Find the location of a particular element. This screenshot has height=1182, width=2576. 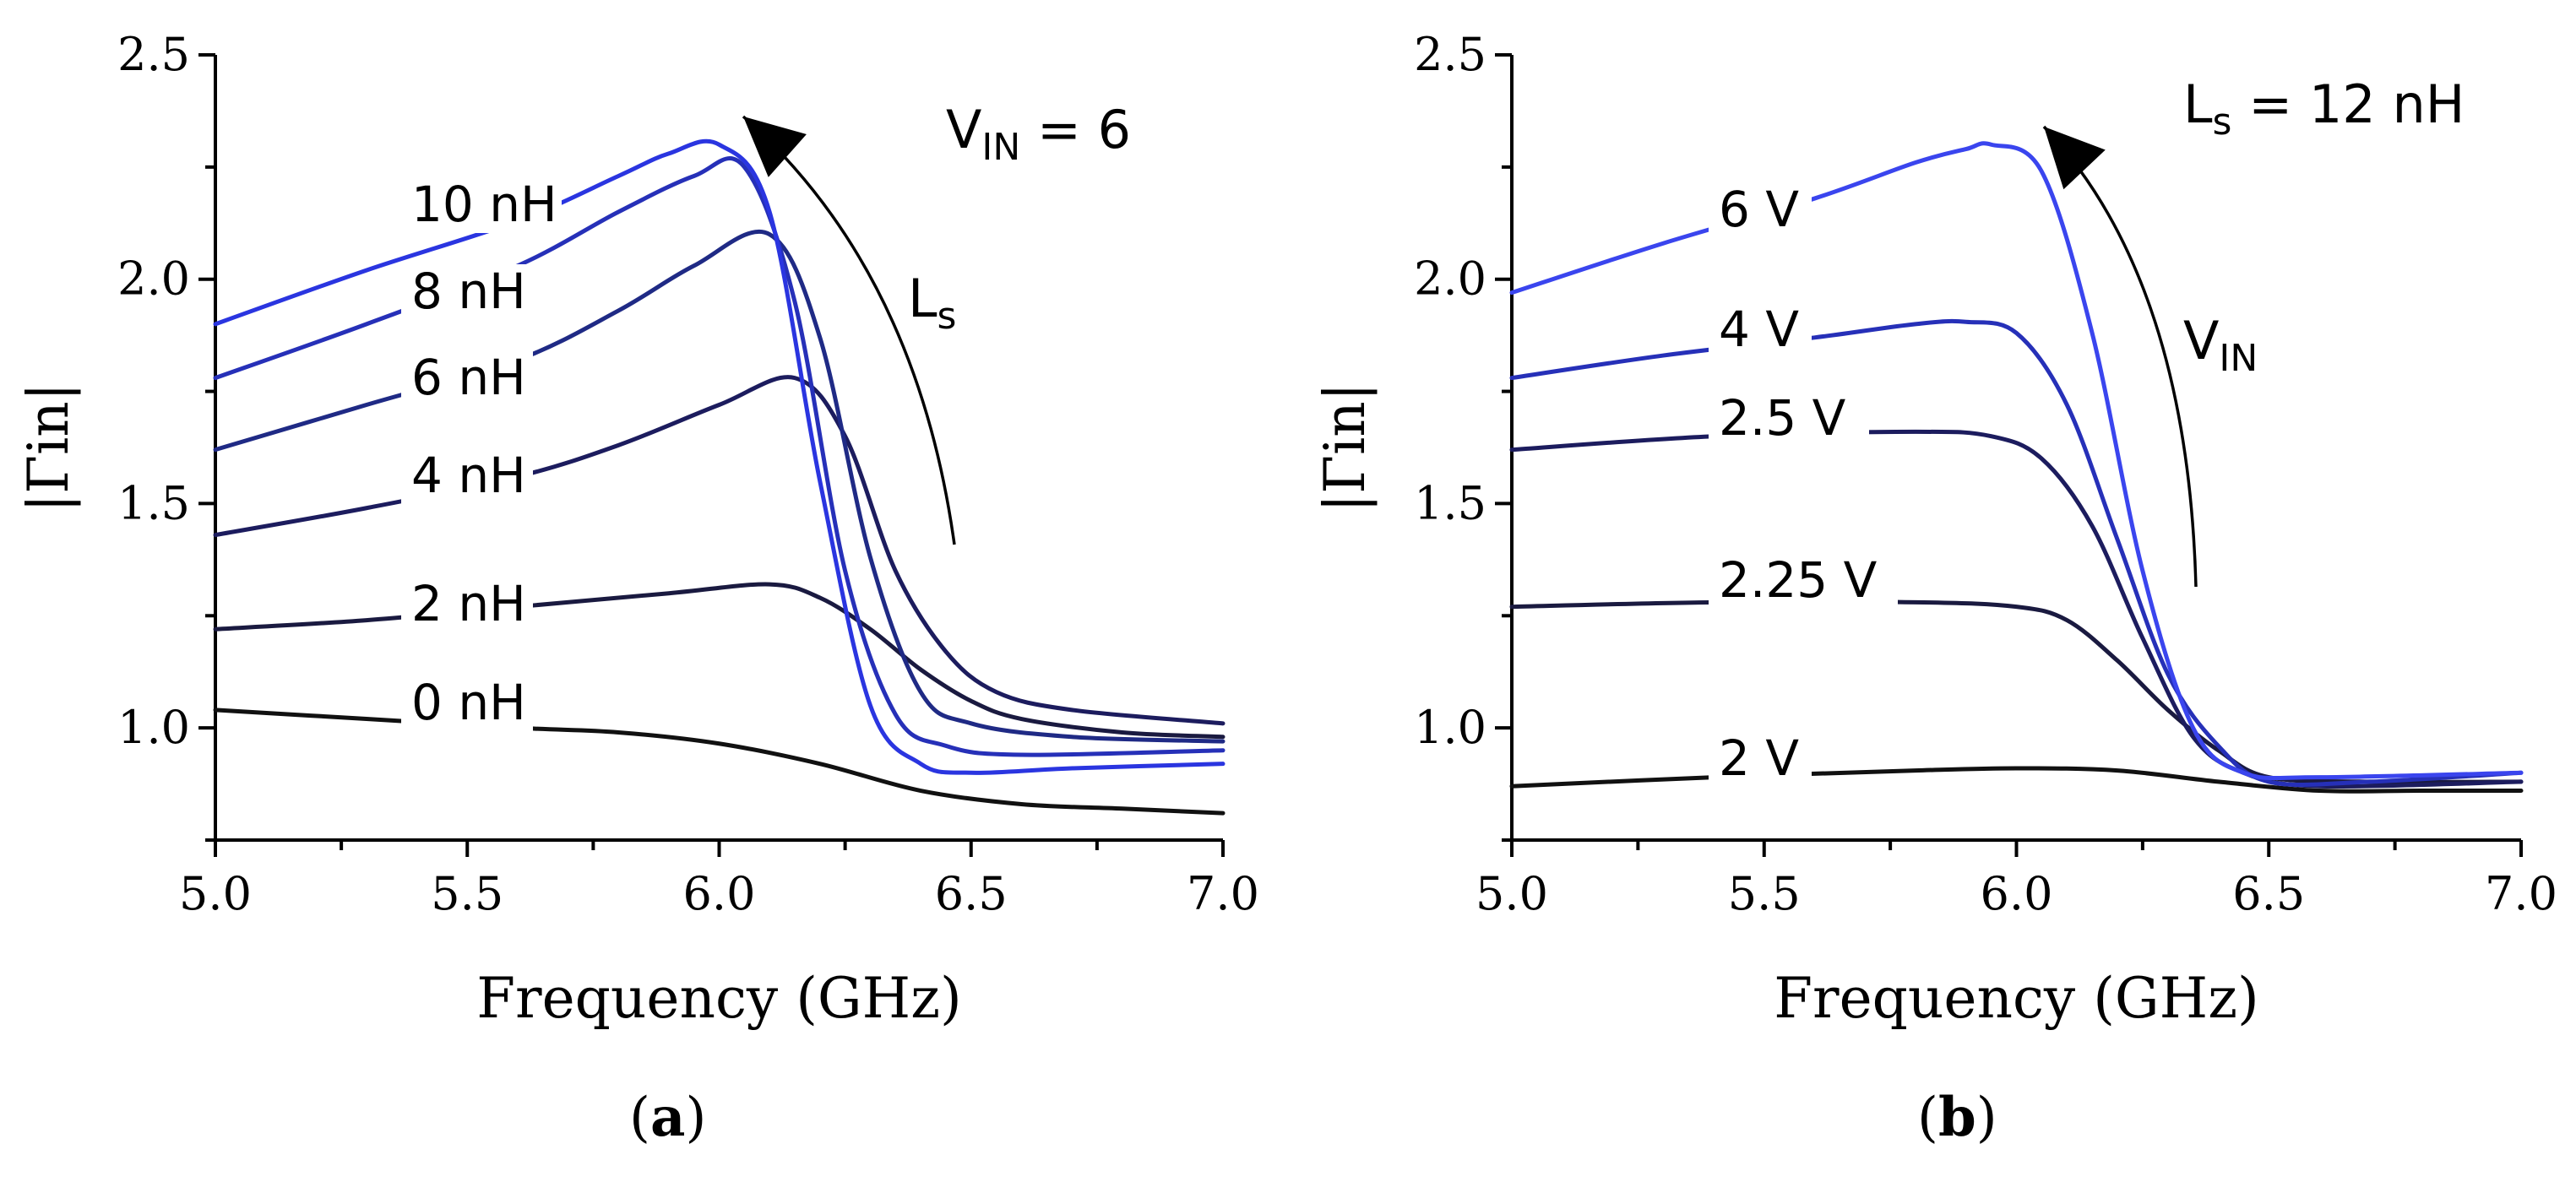

series-line-2_25-V is located at coordinates (2016, 691).